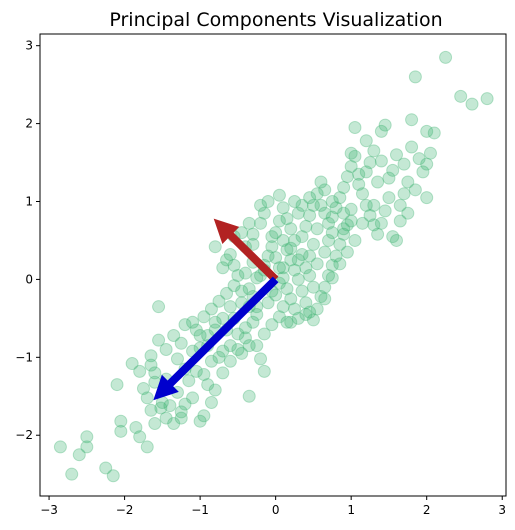  Describe the element at coordinates (276, 510) in the screenshot. I see `x-tick-label: 0` at that location.